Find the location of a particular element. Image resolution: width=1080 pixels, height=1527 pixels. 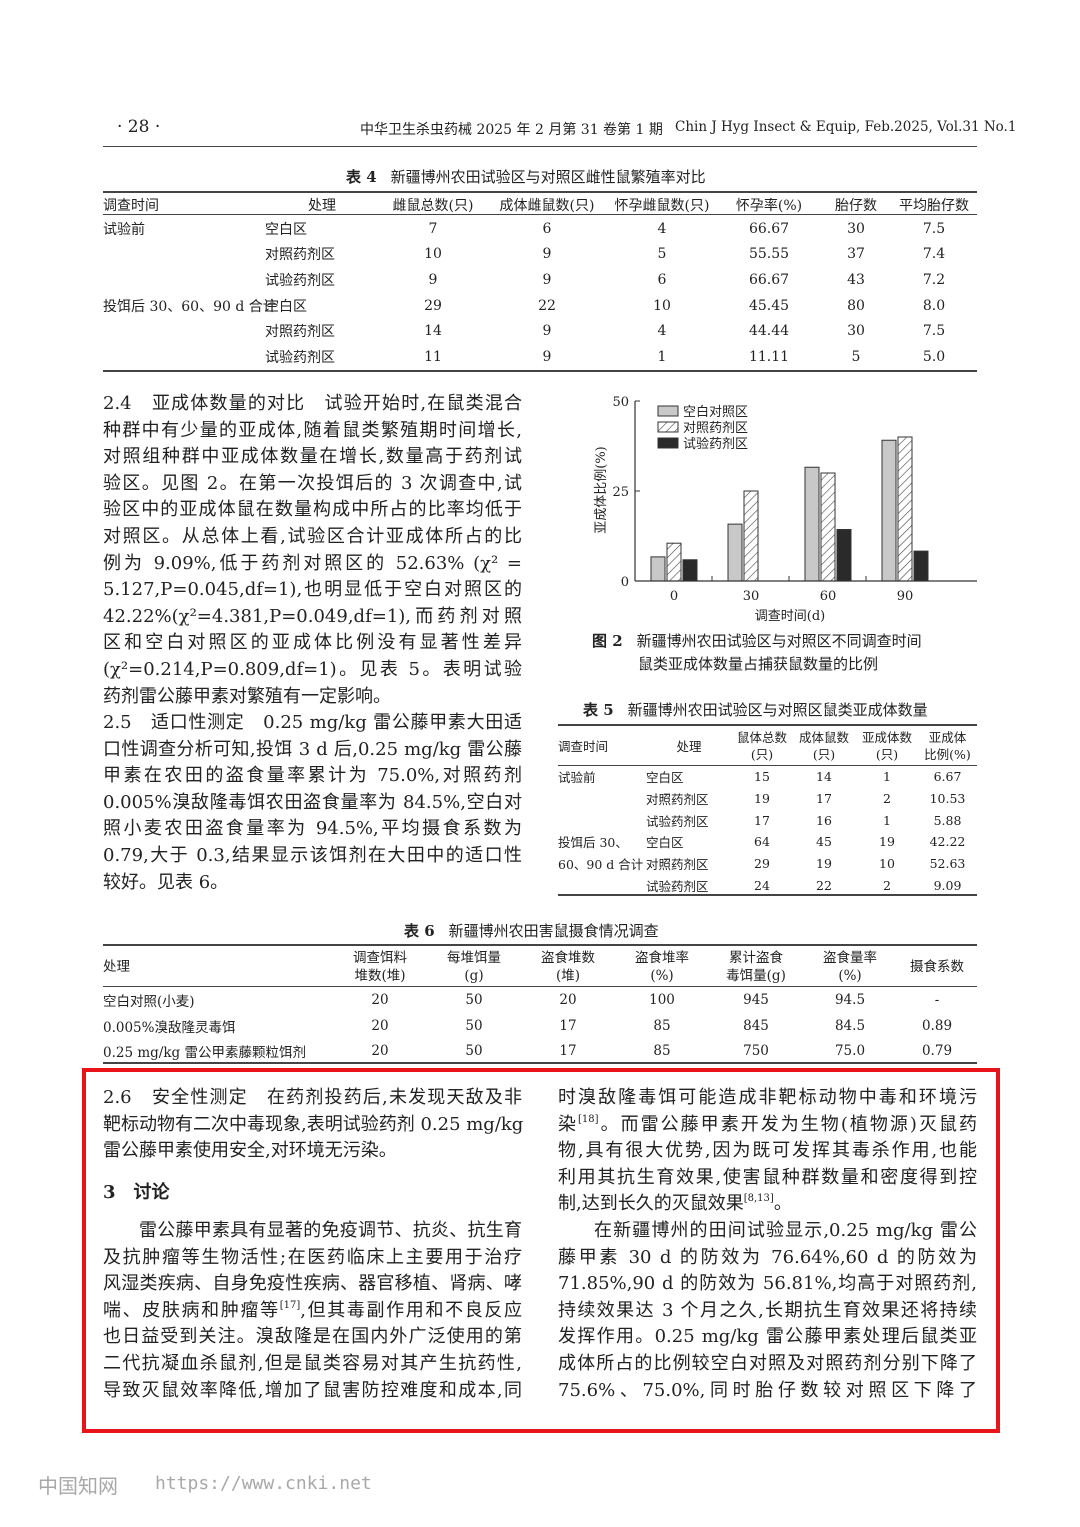

table-cell: 试验前 is located at coordinates (577, 778).